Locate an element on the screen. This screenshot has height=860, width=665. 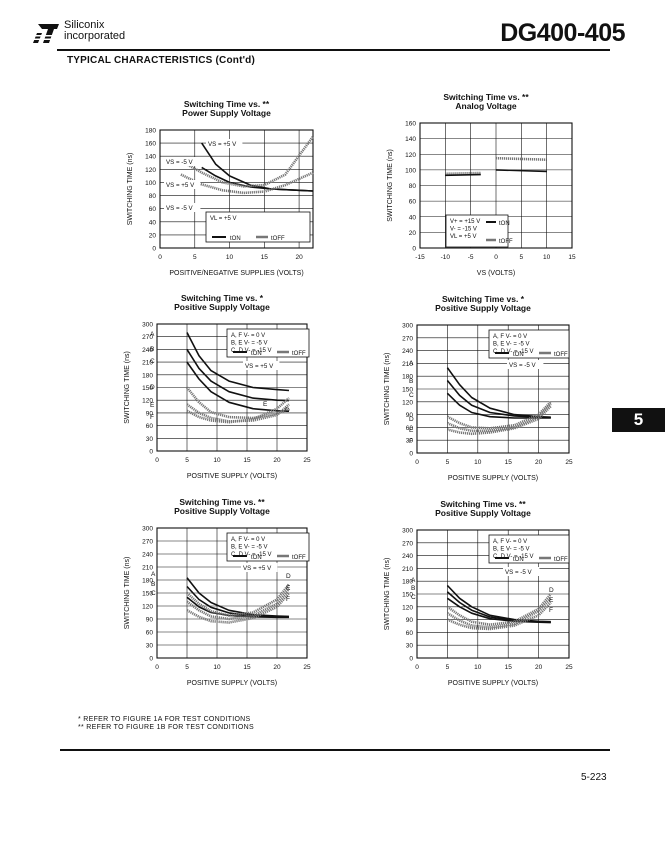
series-toff-E is located at coordinates (238, 604).